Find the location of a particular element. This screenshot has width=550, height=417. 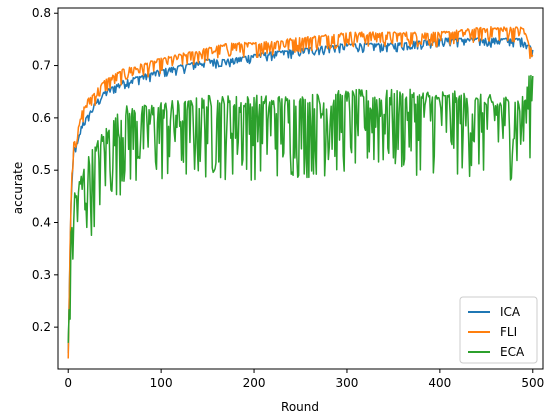

y-axis-title: accurate is located at coordinates (18, 188).